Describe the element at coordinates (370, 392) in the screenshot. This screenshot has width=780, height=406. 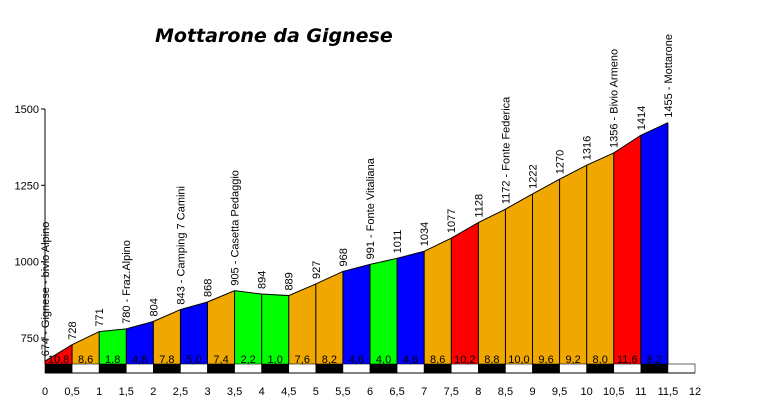
I see `x-tick-label: 6` at that location.